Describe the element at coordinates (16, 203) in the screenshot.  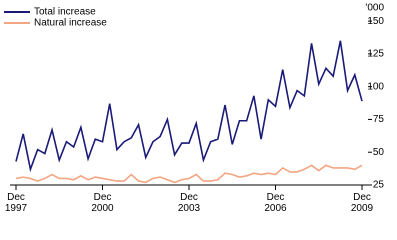
I see `x-tick-label: Dec 1997` at that location.